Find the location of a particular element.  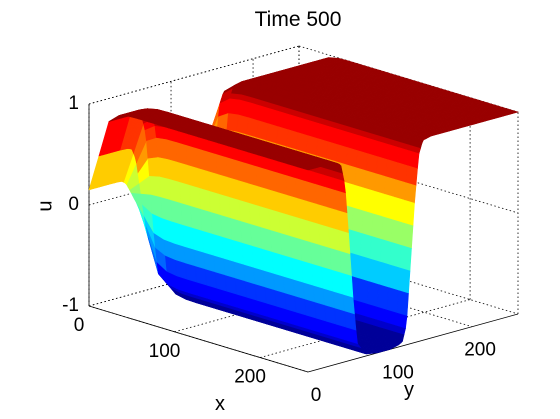

y-axis-label: y is located at coordinates (409, 390).